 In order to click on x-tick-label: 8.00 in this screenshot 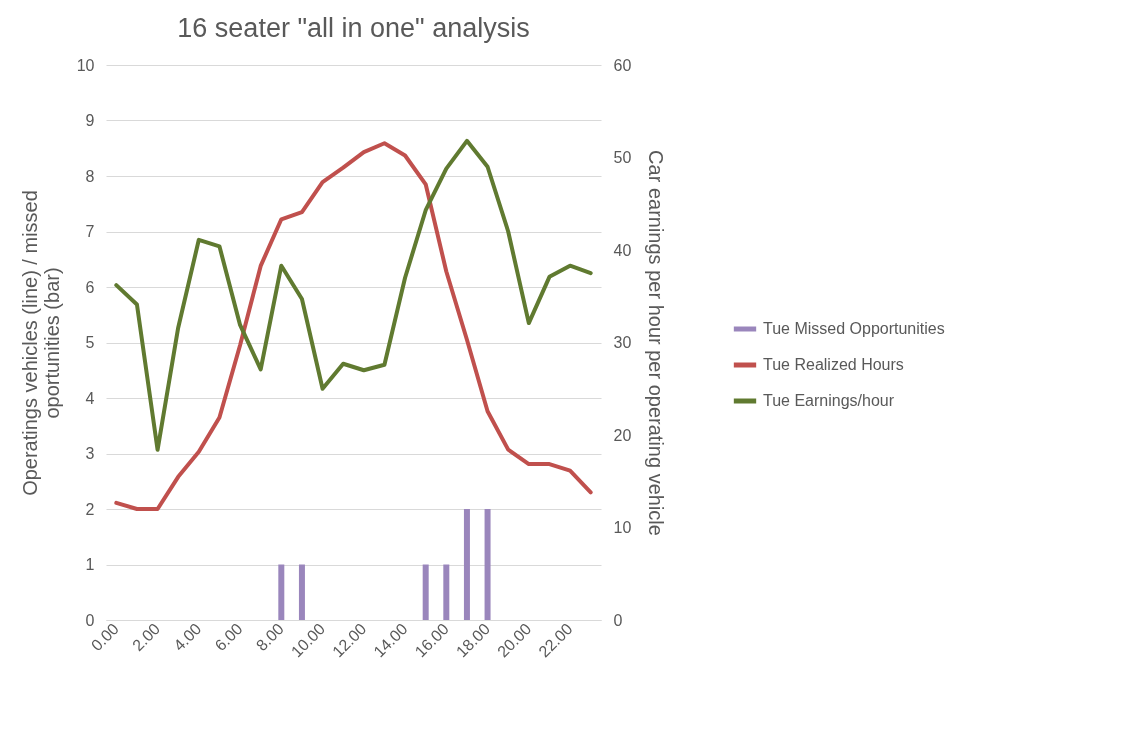, I will do `click(270, 637)`.